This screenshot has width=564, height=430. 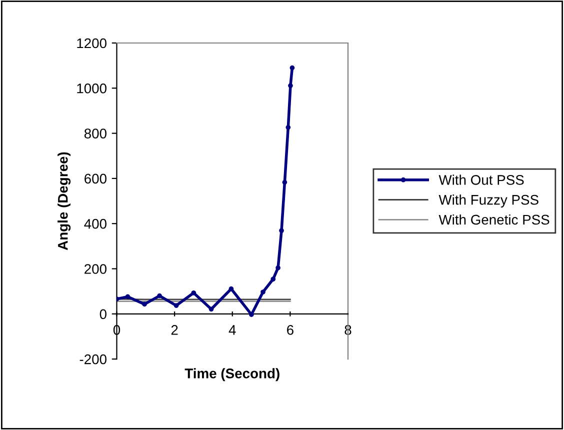 What do you see at coordinates (174, 330) in the screenshot?
I see `x-tick-label: 2` at bounding box center [174, 330].